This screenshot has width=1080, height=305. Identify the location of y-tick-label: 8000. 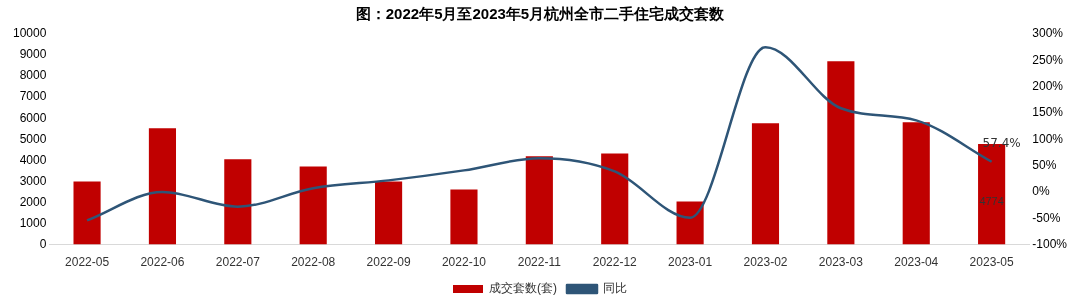
(33, 75).